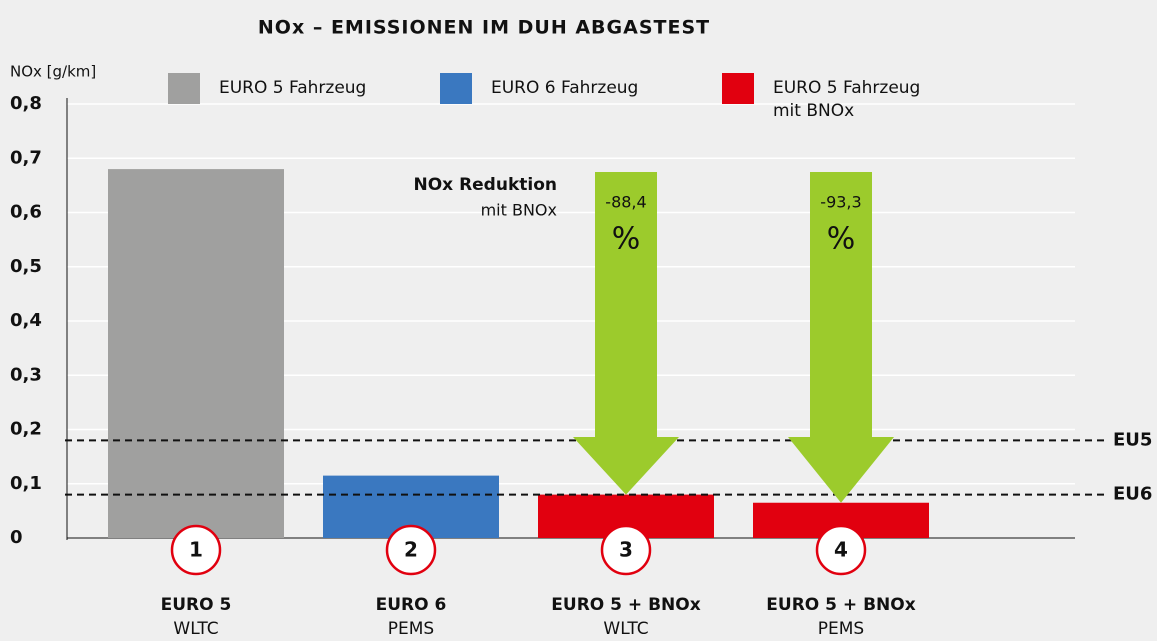  What do you see at coordinates (26, 103) in the screenshot?
I see `y-tick-label: 0,8` at bounding box center [26, 103].